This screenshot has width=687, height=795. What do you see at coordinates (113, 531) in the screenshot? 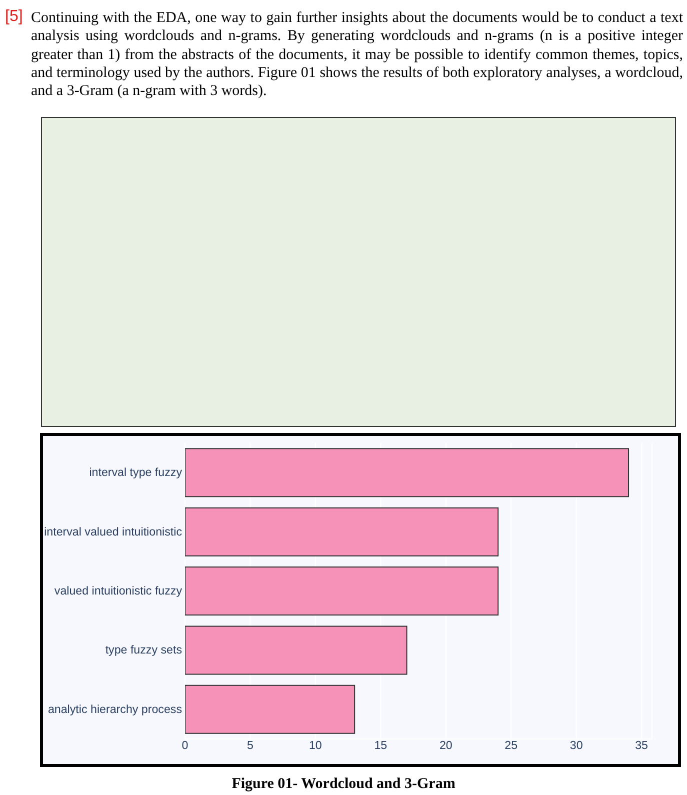
I see `y-tick-label: interval valued intuitionistic` at bounding box center [113, 531].